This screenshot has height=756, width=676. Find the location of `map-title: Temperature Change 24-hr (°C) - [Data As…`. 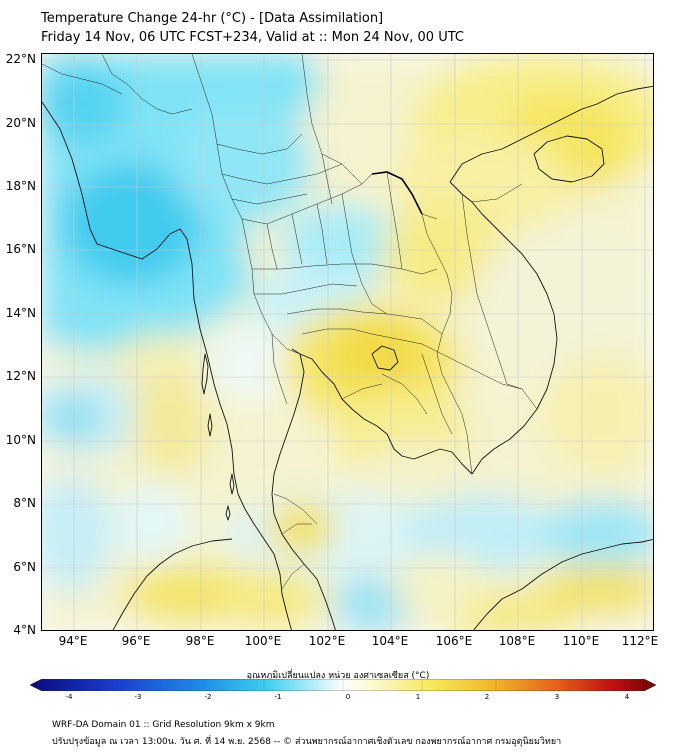

map-title: Temperature Change 24-hr (°C) - [Data As… is located at coordinates (212, 18).